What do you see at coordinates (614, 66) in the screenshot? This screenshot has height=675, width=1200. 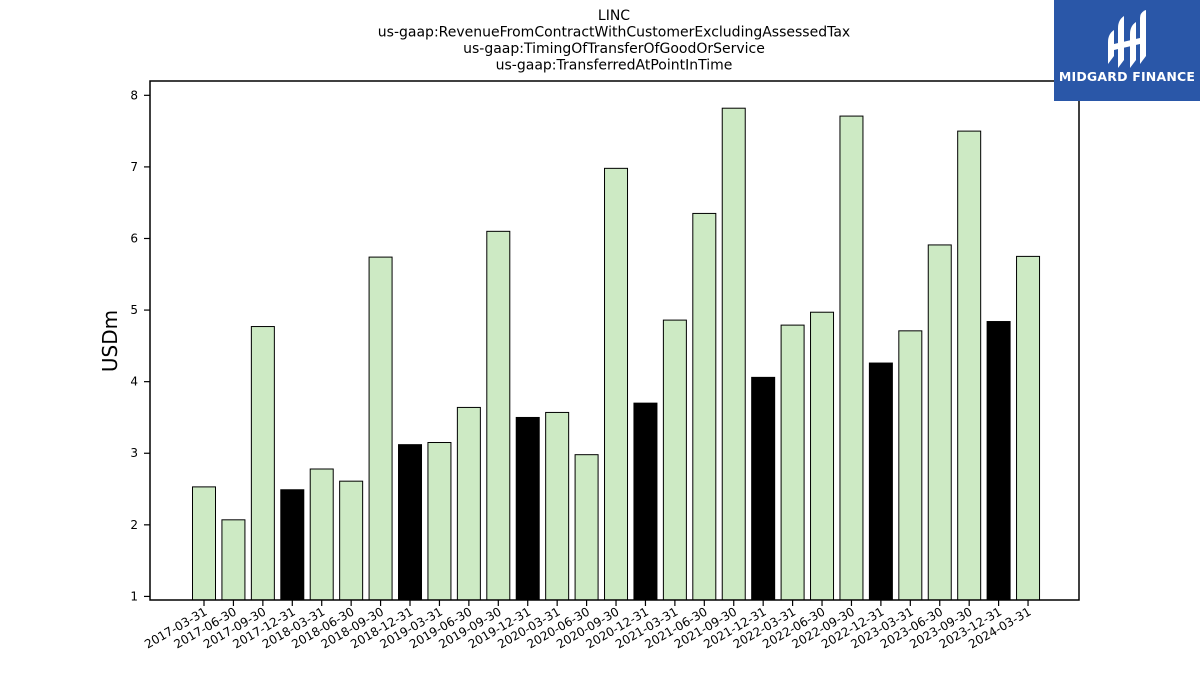 I see `title-line-4: us-gaap:TransferredAtPointInTime` at bounding box center [614, 66].